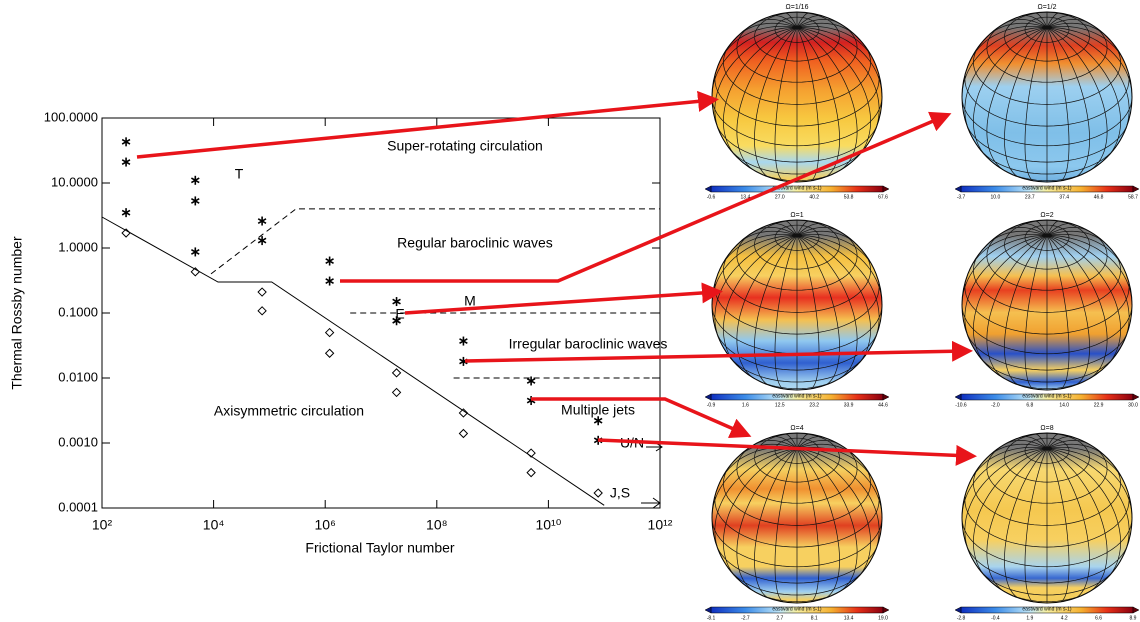 The image size is (1140, 622). Describe the element at coordinates (1046, 7) in the screenshot. I see `panel-title: Ω=1/2` at that location.